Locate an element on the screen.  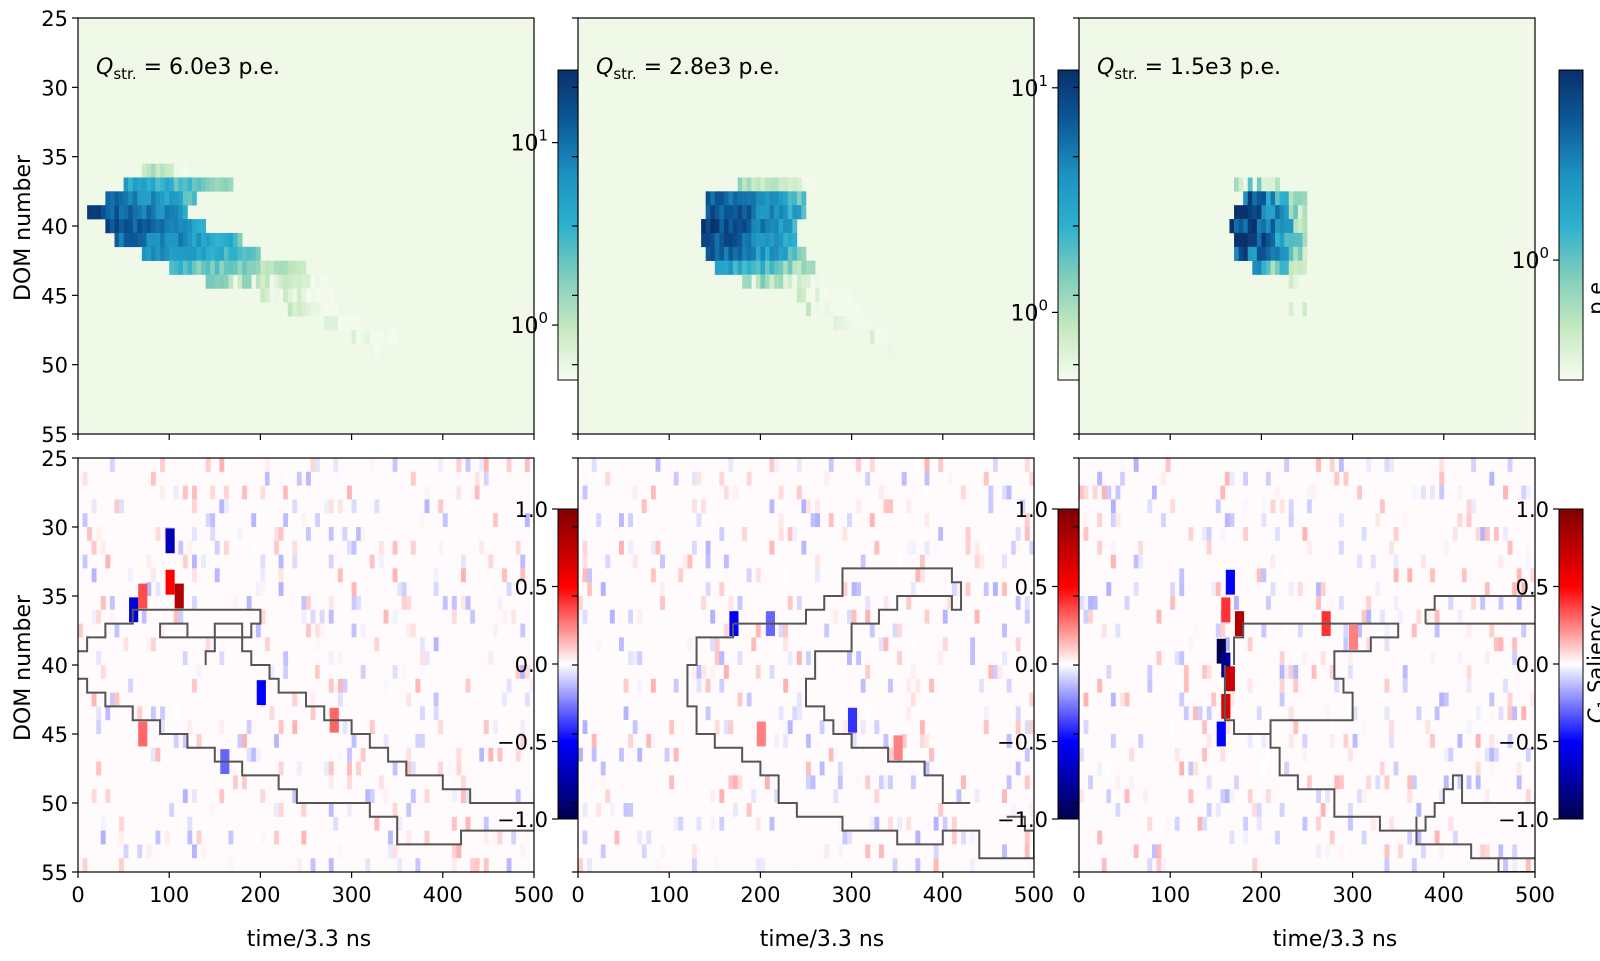
colorbar-tick-label: −1.0 is located at coordinates (522, 820).